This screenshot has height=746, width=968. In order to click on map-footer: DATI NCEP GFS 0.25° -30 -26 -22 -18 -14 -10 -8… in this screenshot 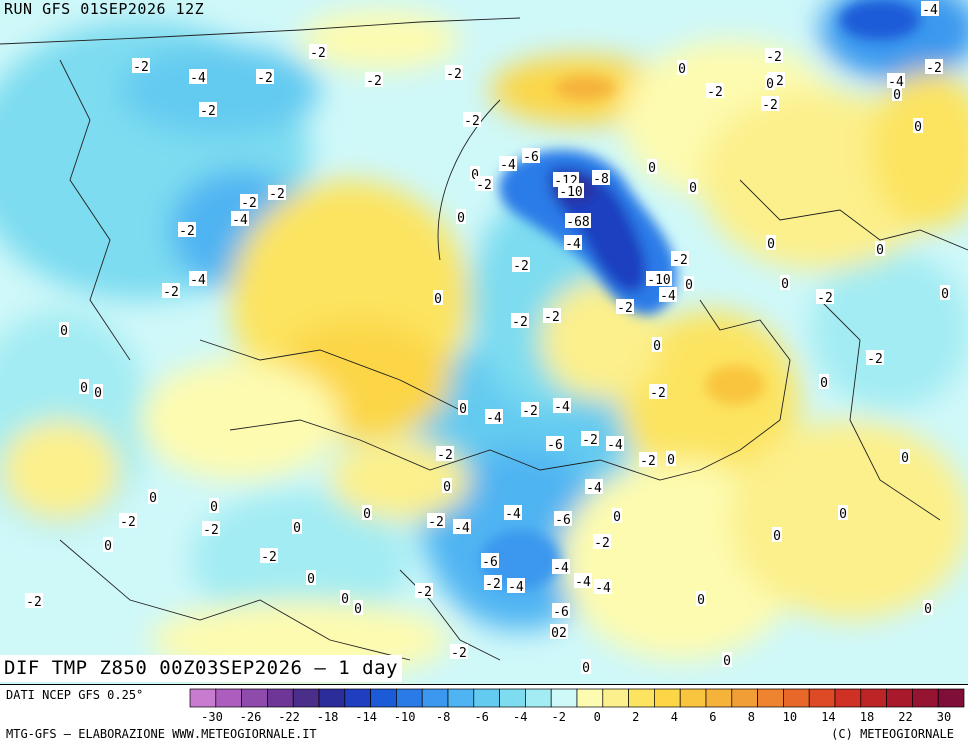, I will do `click(484, 715)`.